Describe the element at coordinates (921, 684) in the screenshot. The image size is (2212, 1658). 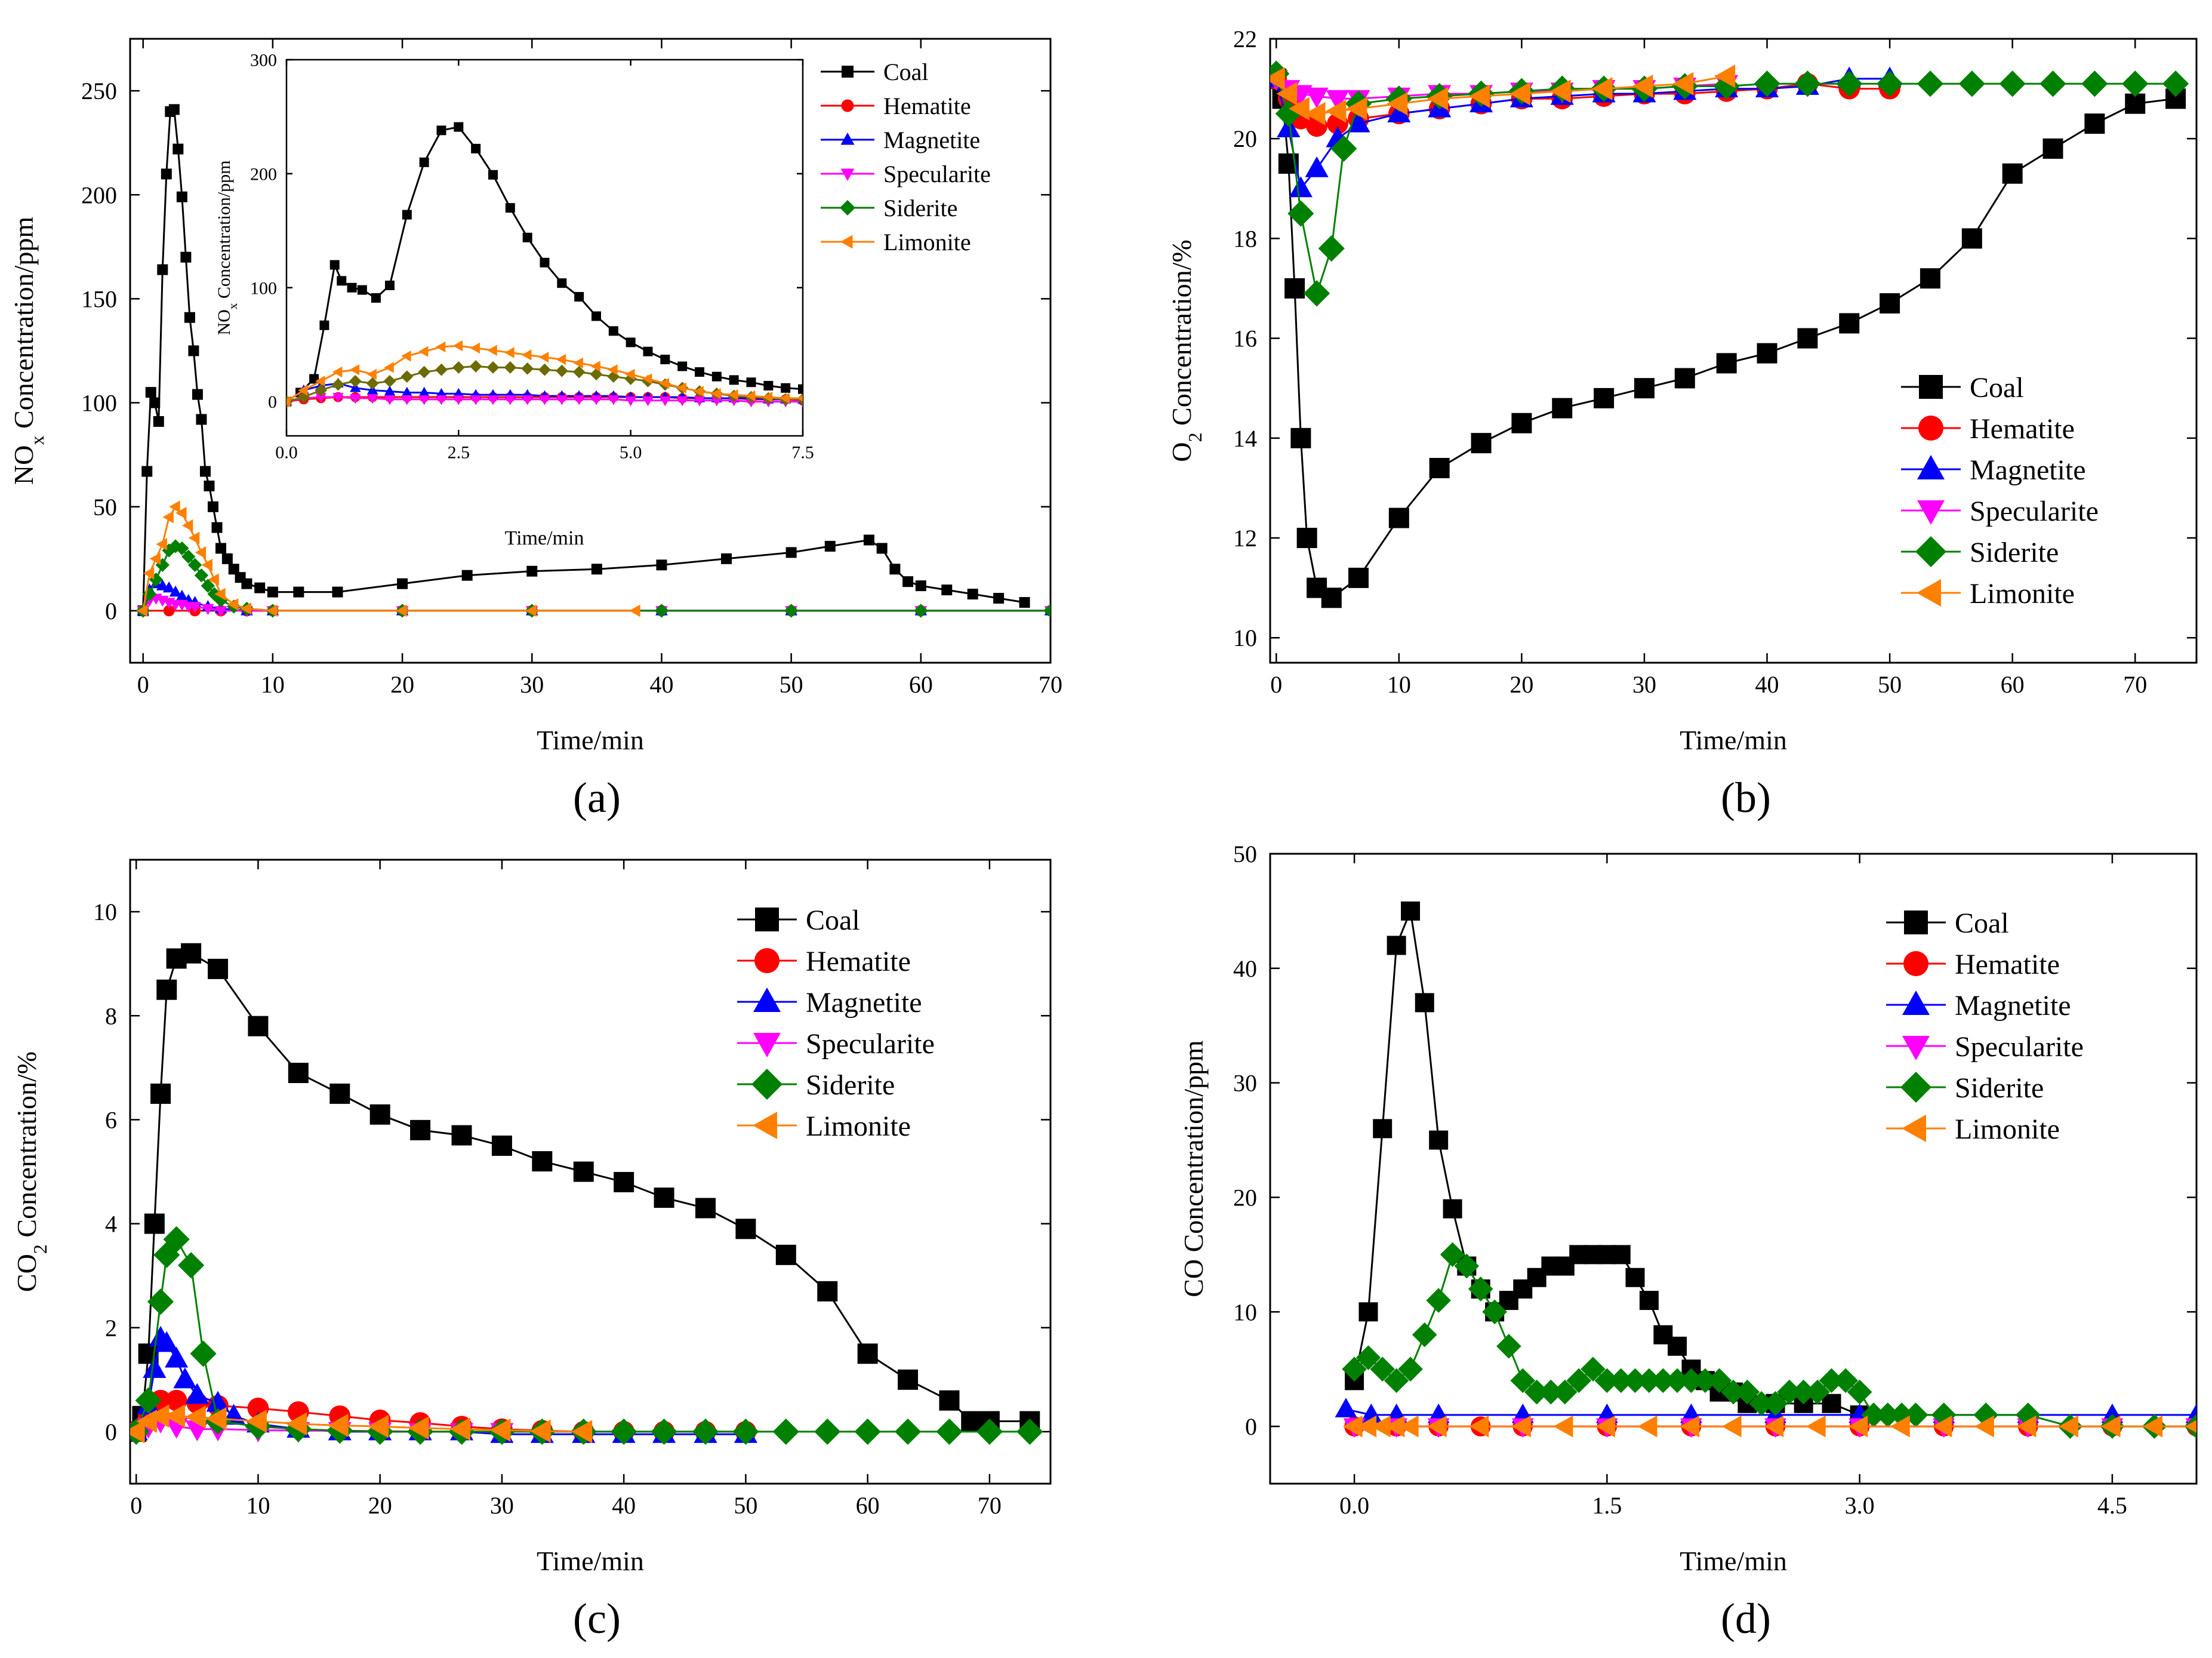
I see `x-tick-label: 60` at that location.